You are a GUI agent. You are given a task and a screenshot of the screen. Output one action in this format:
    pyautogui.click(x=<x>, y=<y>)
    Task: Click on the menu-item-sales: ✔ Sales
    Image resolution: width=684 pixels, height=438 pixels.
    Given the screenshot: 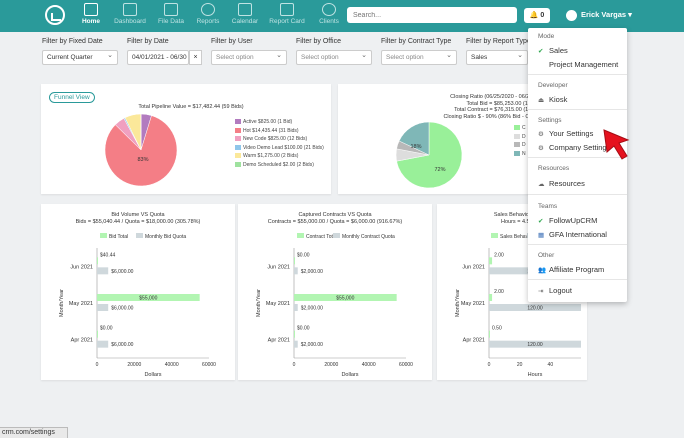 What is the action you would take?
    pyautogui.click(x=553, y=50)
    